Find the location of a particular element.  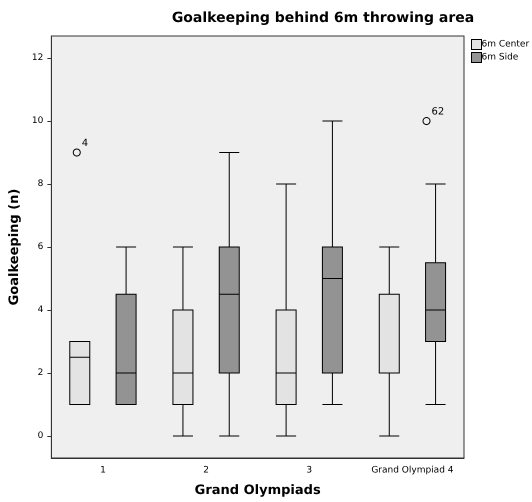

chart-title: Goalkeeping behind 6m throwing area is located at coordinates (323, 18).